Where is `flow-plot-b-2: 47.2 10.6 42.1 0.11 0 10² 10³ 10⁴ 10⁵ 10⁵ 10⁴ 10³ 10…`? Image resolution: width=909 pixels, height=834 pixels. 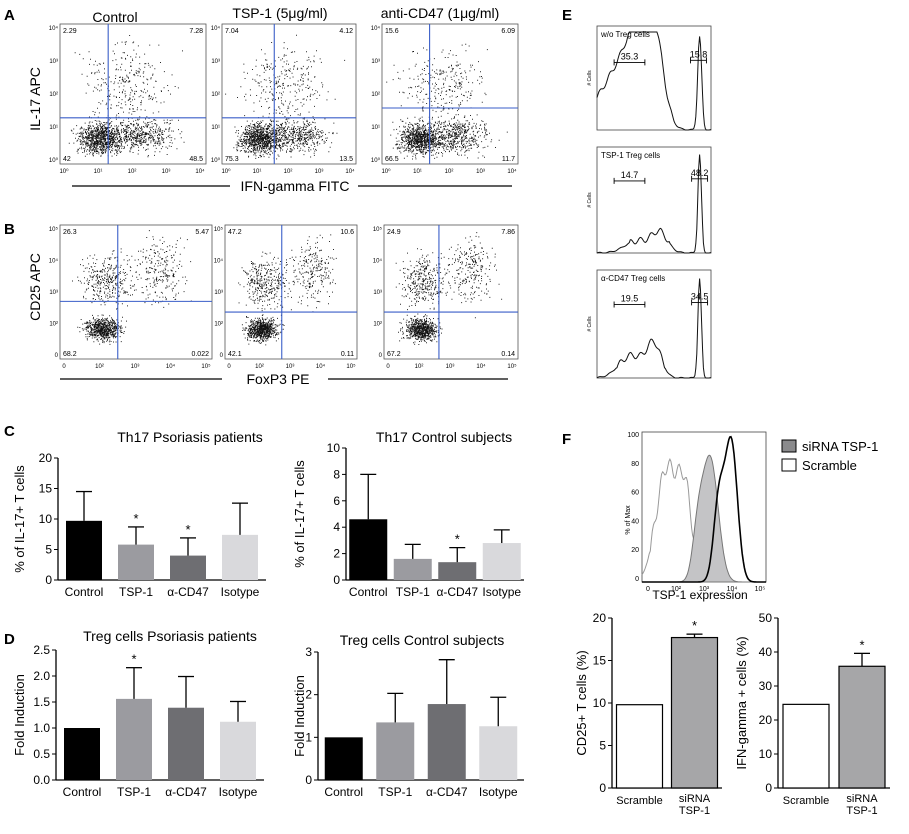
flow-plot-b-2: 47.2 10.6 42.1 0.11 0 10² 10³ 10⁴ 10⁵ 10⁵ 10⁴ 10³ 10… is located at coordinates (286, 297).